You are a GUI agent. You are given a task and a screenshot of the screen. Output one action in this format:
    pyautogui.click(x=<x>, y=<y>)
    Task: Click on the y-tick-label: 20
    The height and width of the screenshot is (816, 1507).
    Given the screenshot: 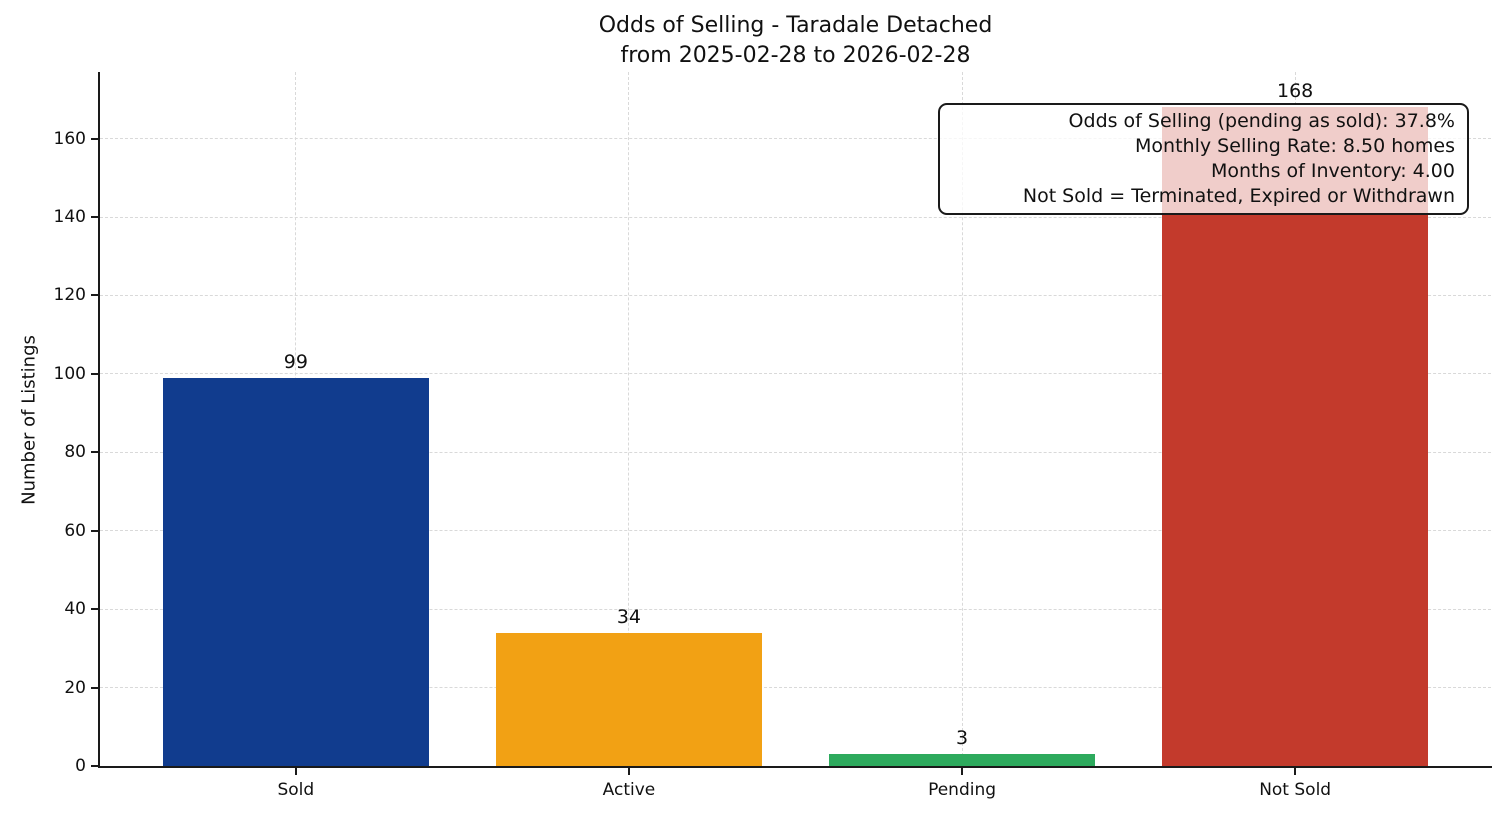 What is the action you would take?
    pyautogui.click(x=75, y=687)
    